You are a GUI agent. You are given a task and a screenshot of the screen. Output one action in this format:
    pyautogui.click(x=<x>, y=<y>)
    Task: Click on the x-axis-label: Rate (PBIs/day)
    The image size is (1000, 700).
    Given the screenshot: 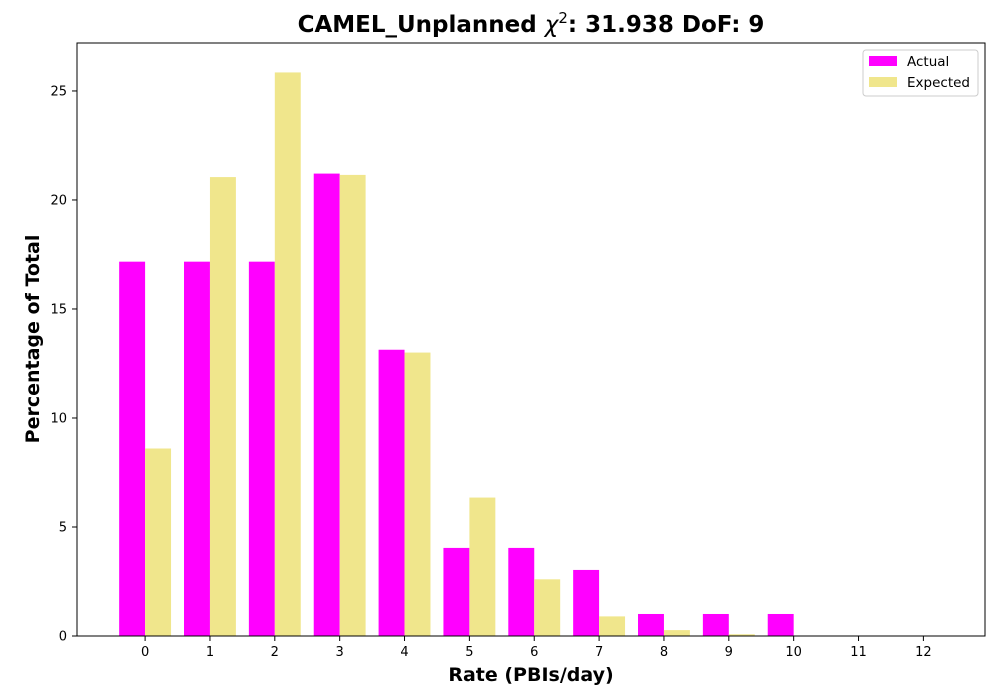 What is the action you would take?
    pyautogui.click(x=530, y=675)
    